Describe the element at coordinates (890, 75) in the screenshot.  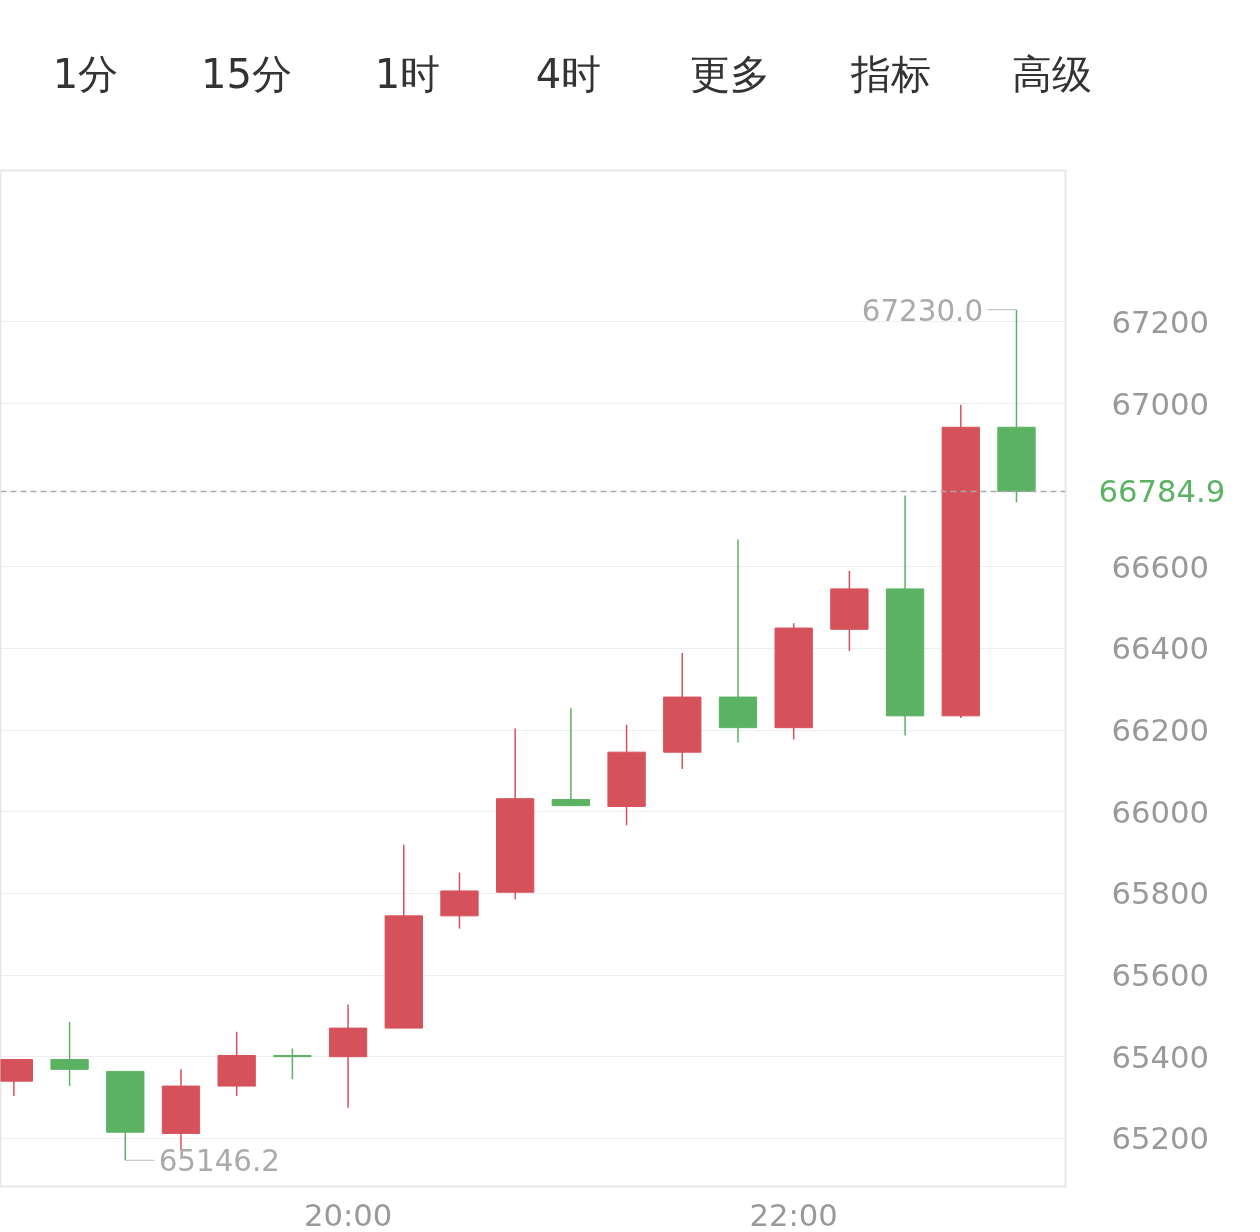
I see `text: 指标` at that location.